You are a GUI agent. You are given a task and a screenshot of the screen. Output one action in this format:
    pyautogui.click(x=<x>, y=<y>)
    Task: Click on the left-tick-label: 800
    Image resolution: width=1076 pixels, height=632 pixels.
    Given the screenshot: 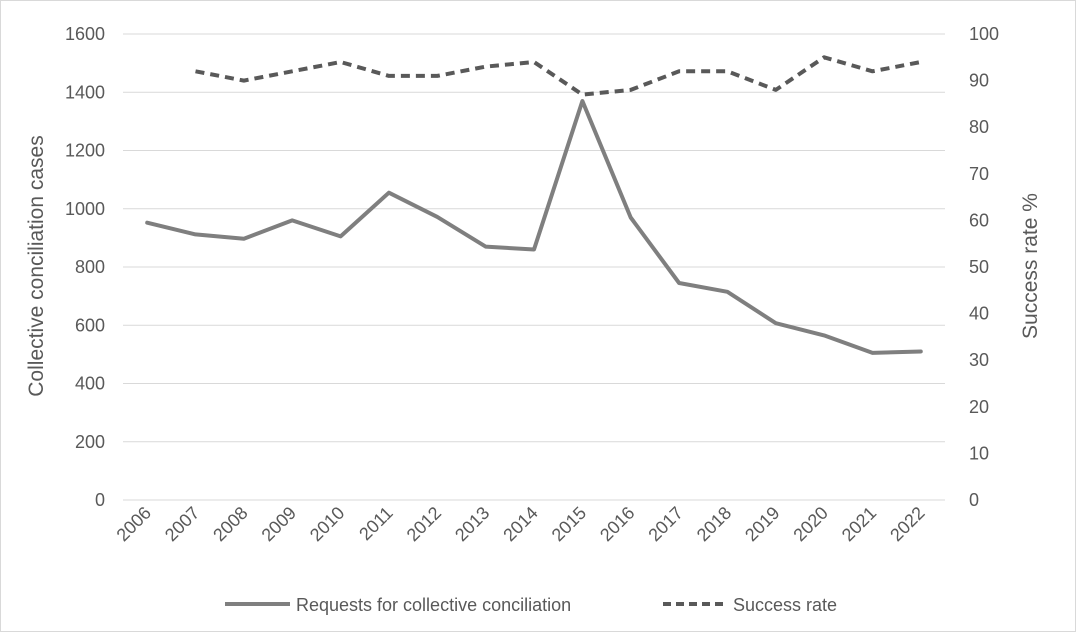 What is the action you would take?
    pyautogui.click(x=90, y=267)
    